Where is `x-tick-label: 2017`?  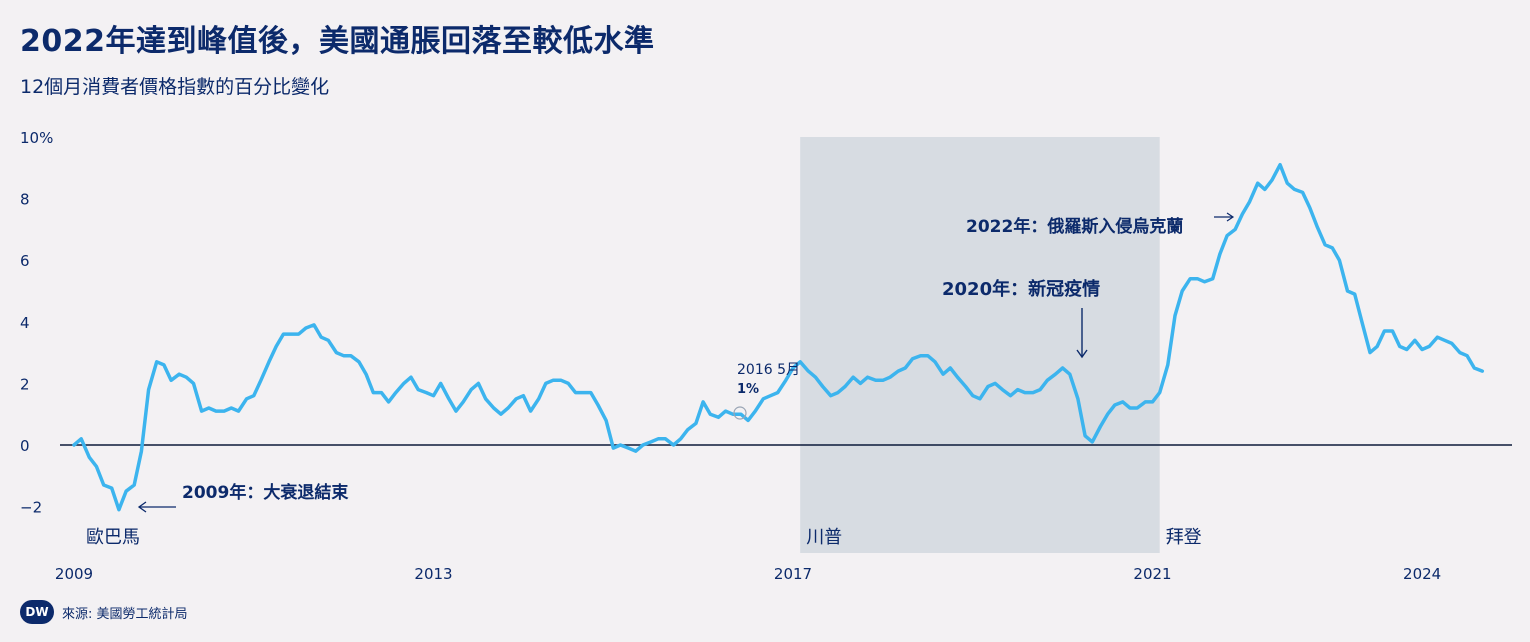
x-tick-label: 2017 is located at coordinates (793, 574).